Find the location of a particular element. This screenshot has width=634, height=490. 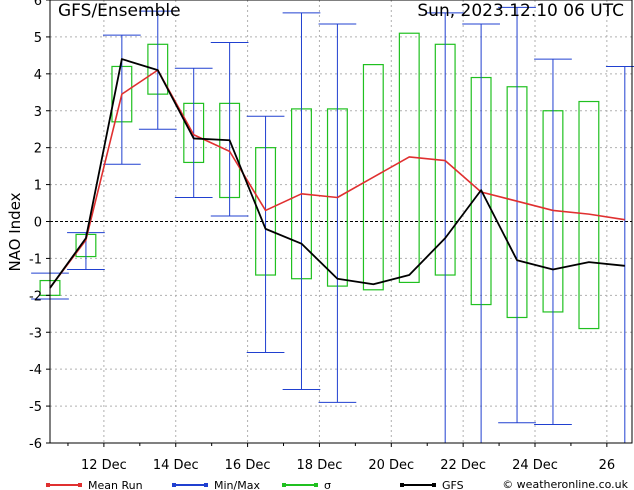

run-timestamp: Sun, 2023.12.10 06 UTC is located at coordinates (520, 11).